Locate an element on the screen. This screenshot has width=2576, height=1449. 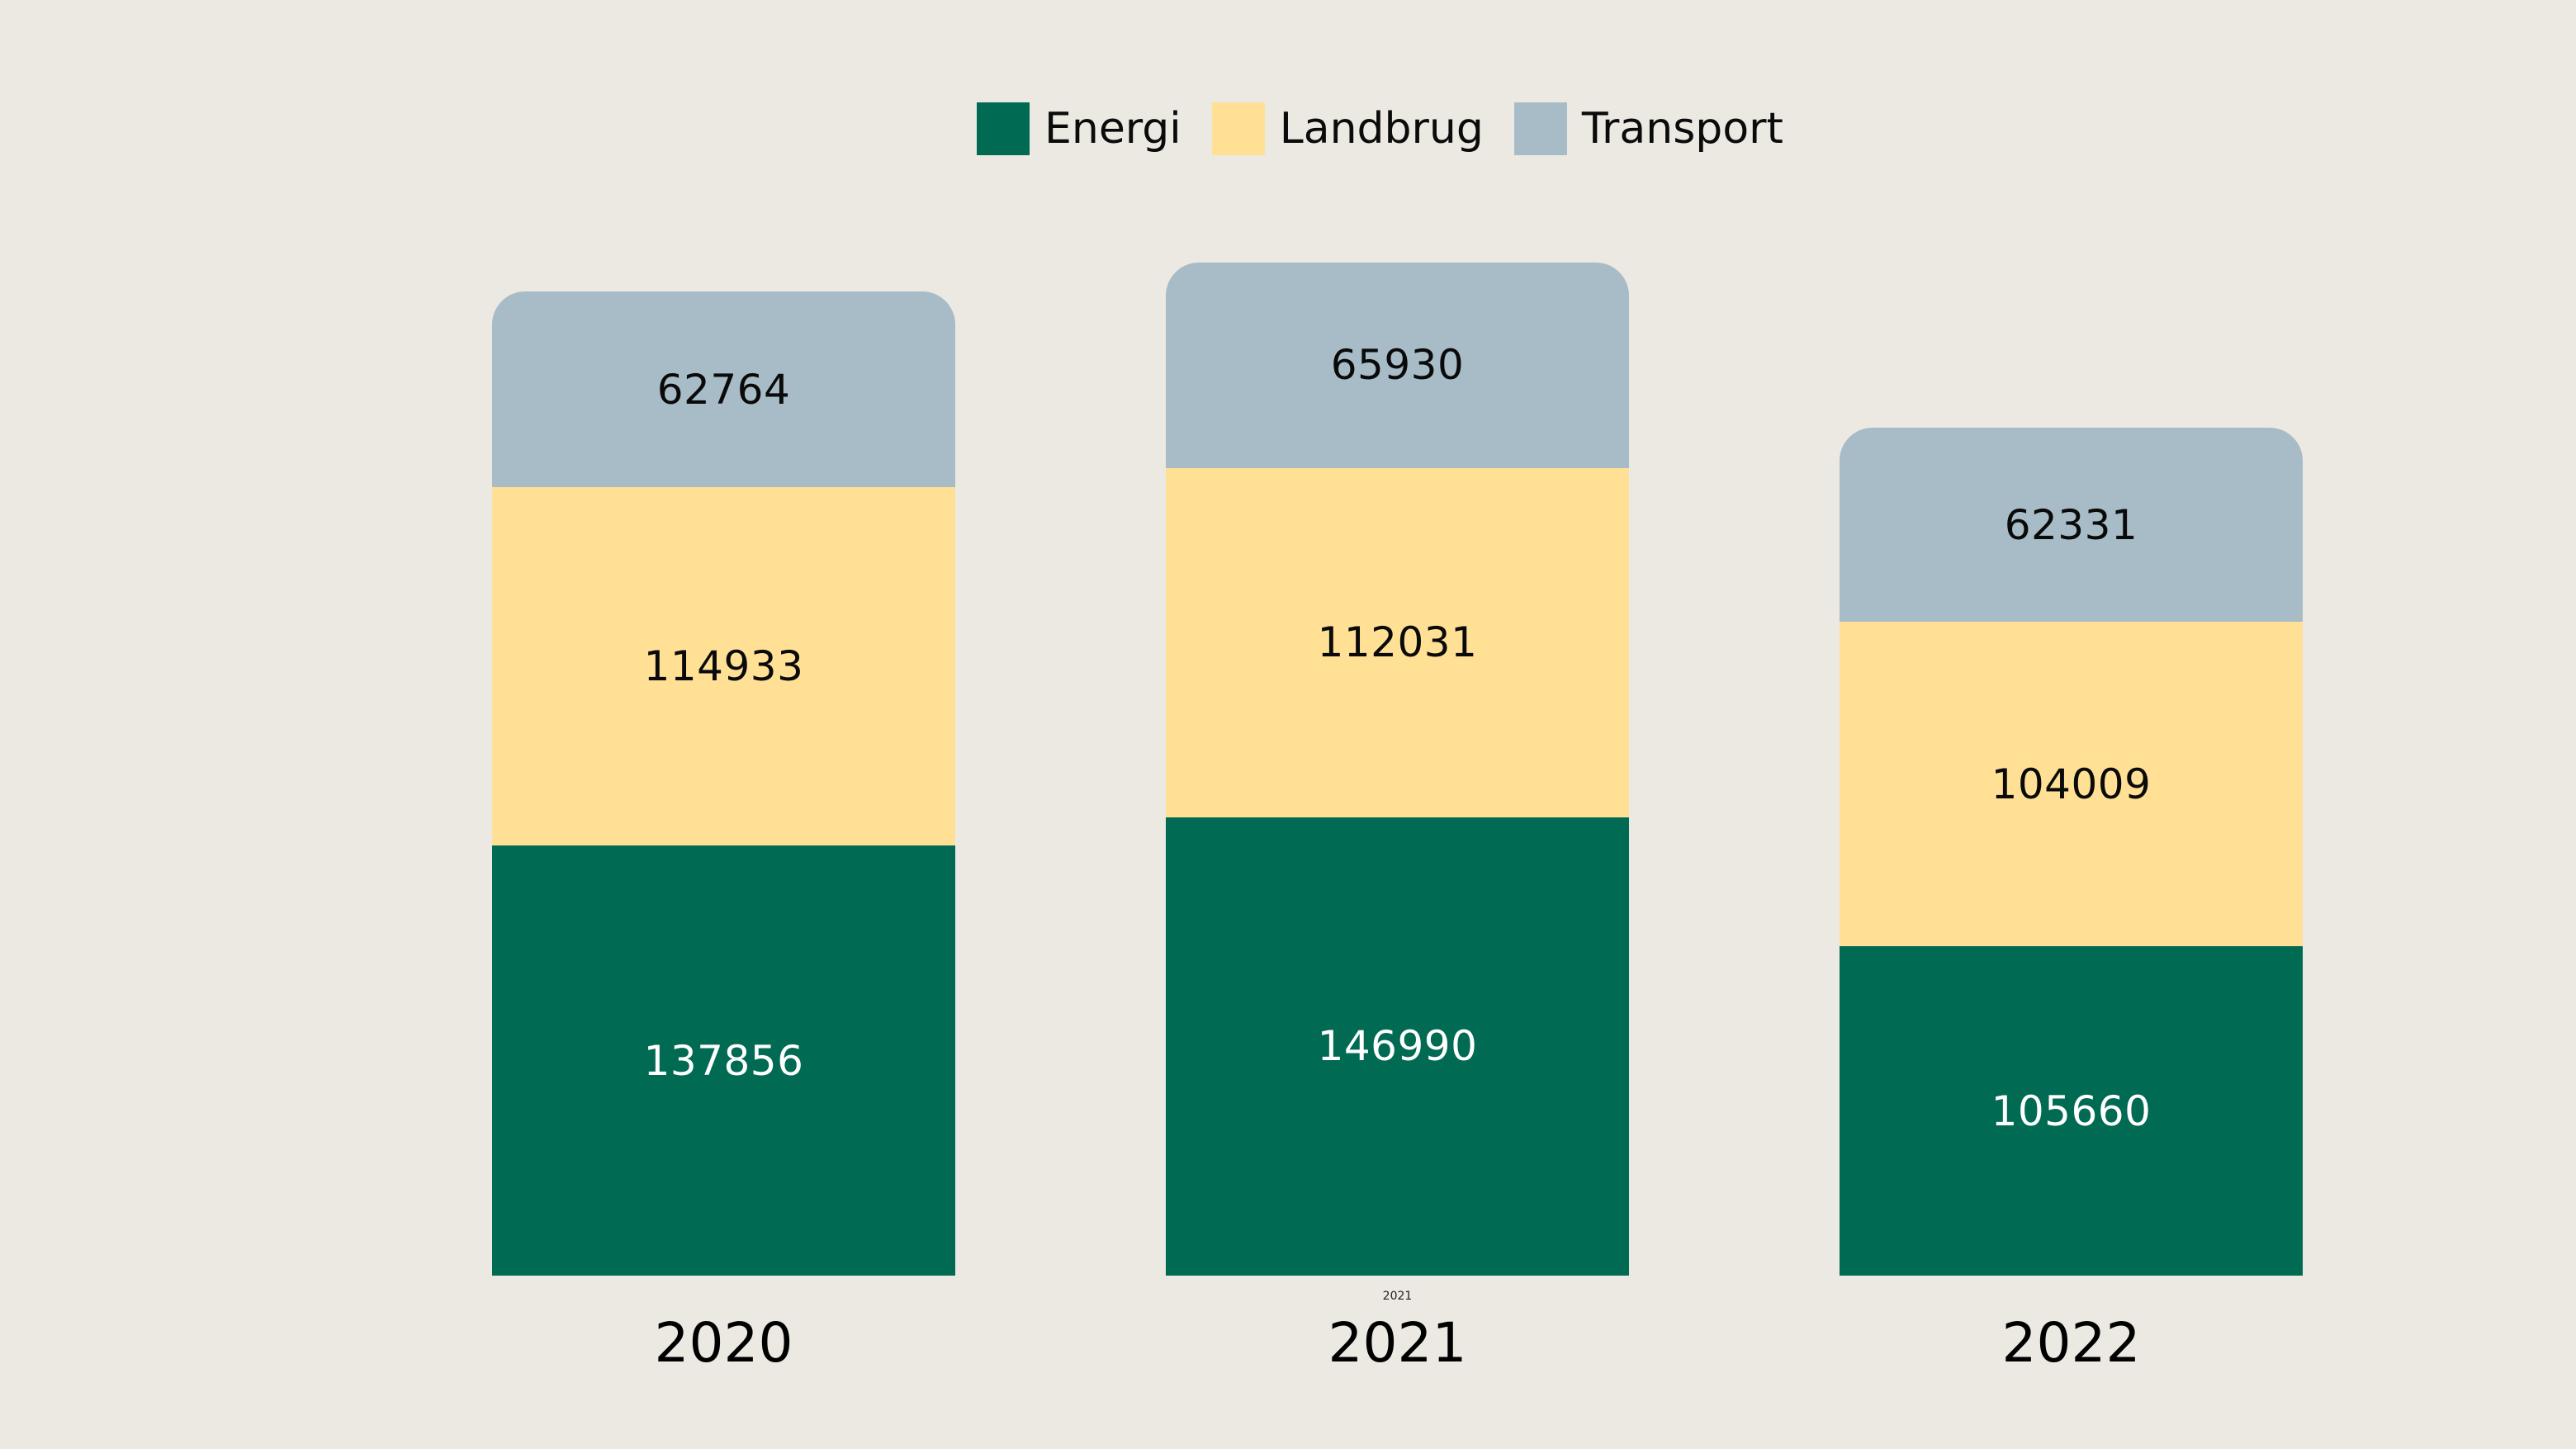
x-axis-label-2021: 2021 is located at coordinates (1397, 1343).